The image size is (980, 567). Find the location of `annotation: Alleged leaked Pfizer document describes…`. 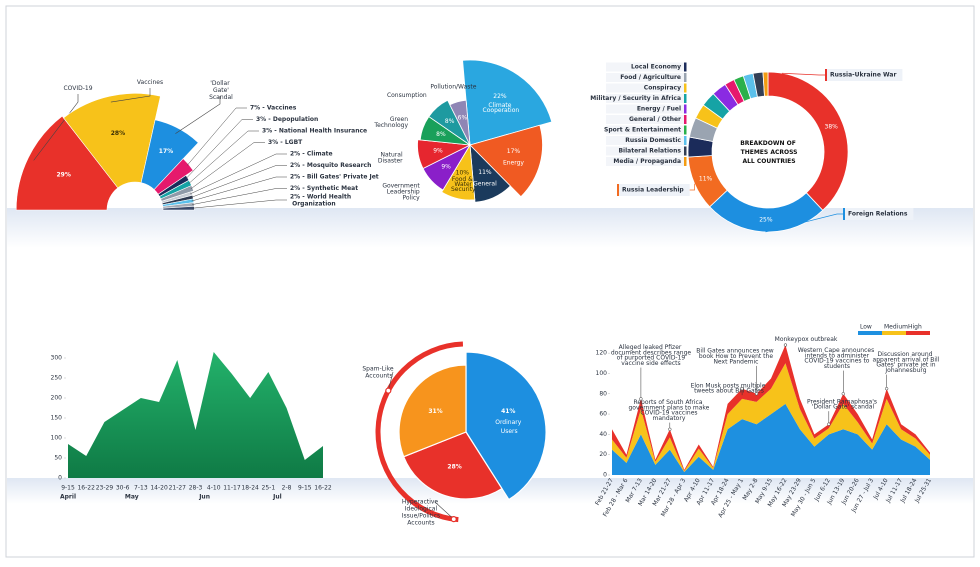

annotation: Alleged leaked Pfizer document describes… is located at coordinates (650, 354).